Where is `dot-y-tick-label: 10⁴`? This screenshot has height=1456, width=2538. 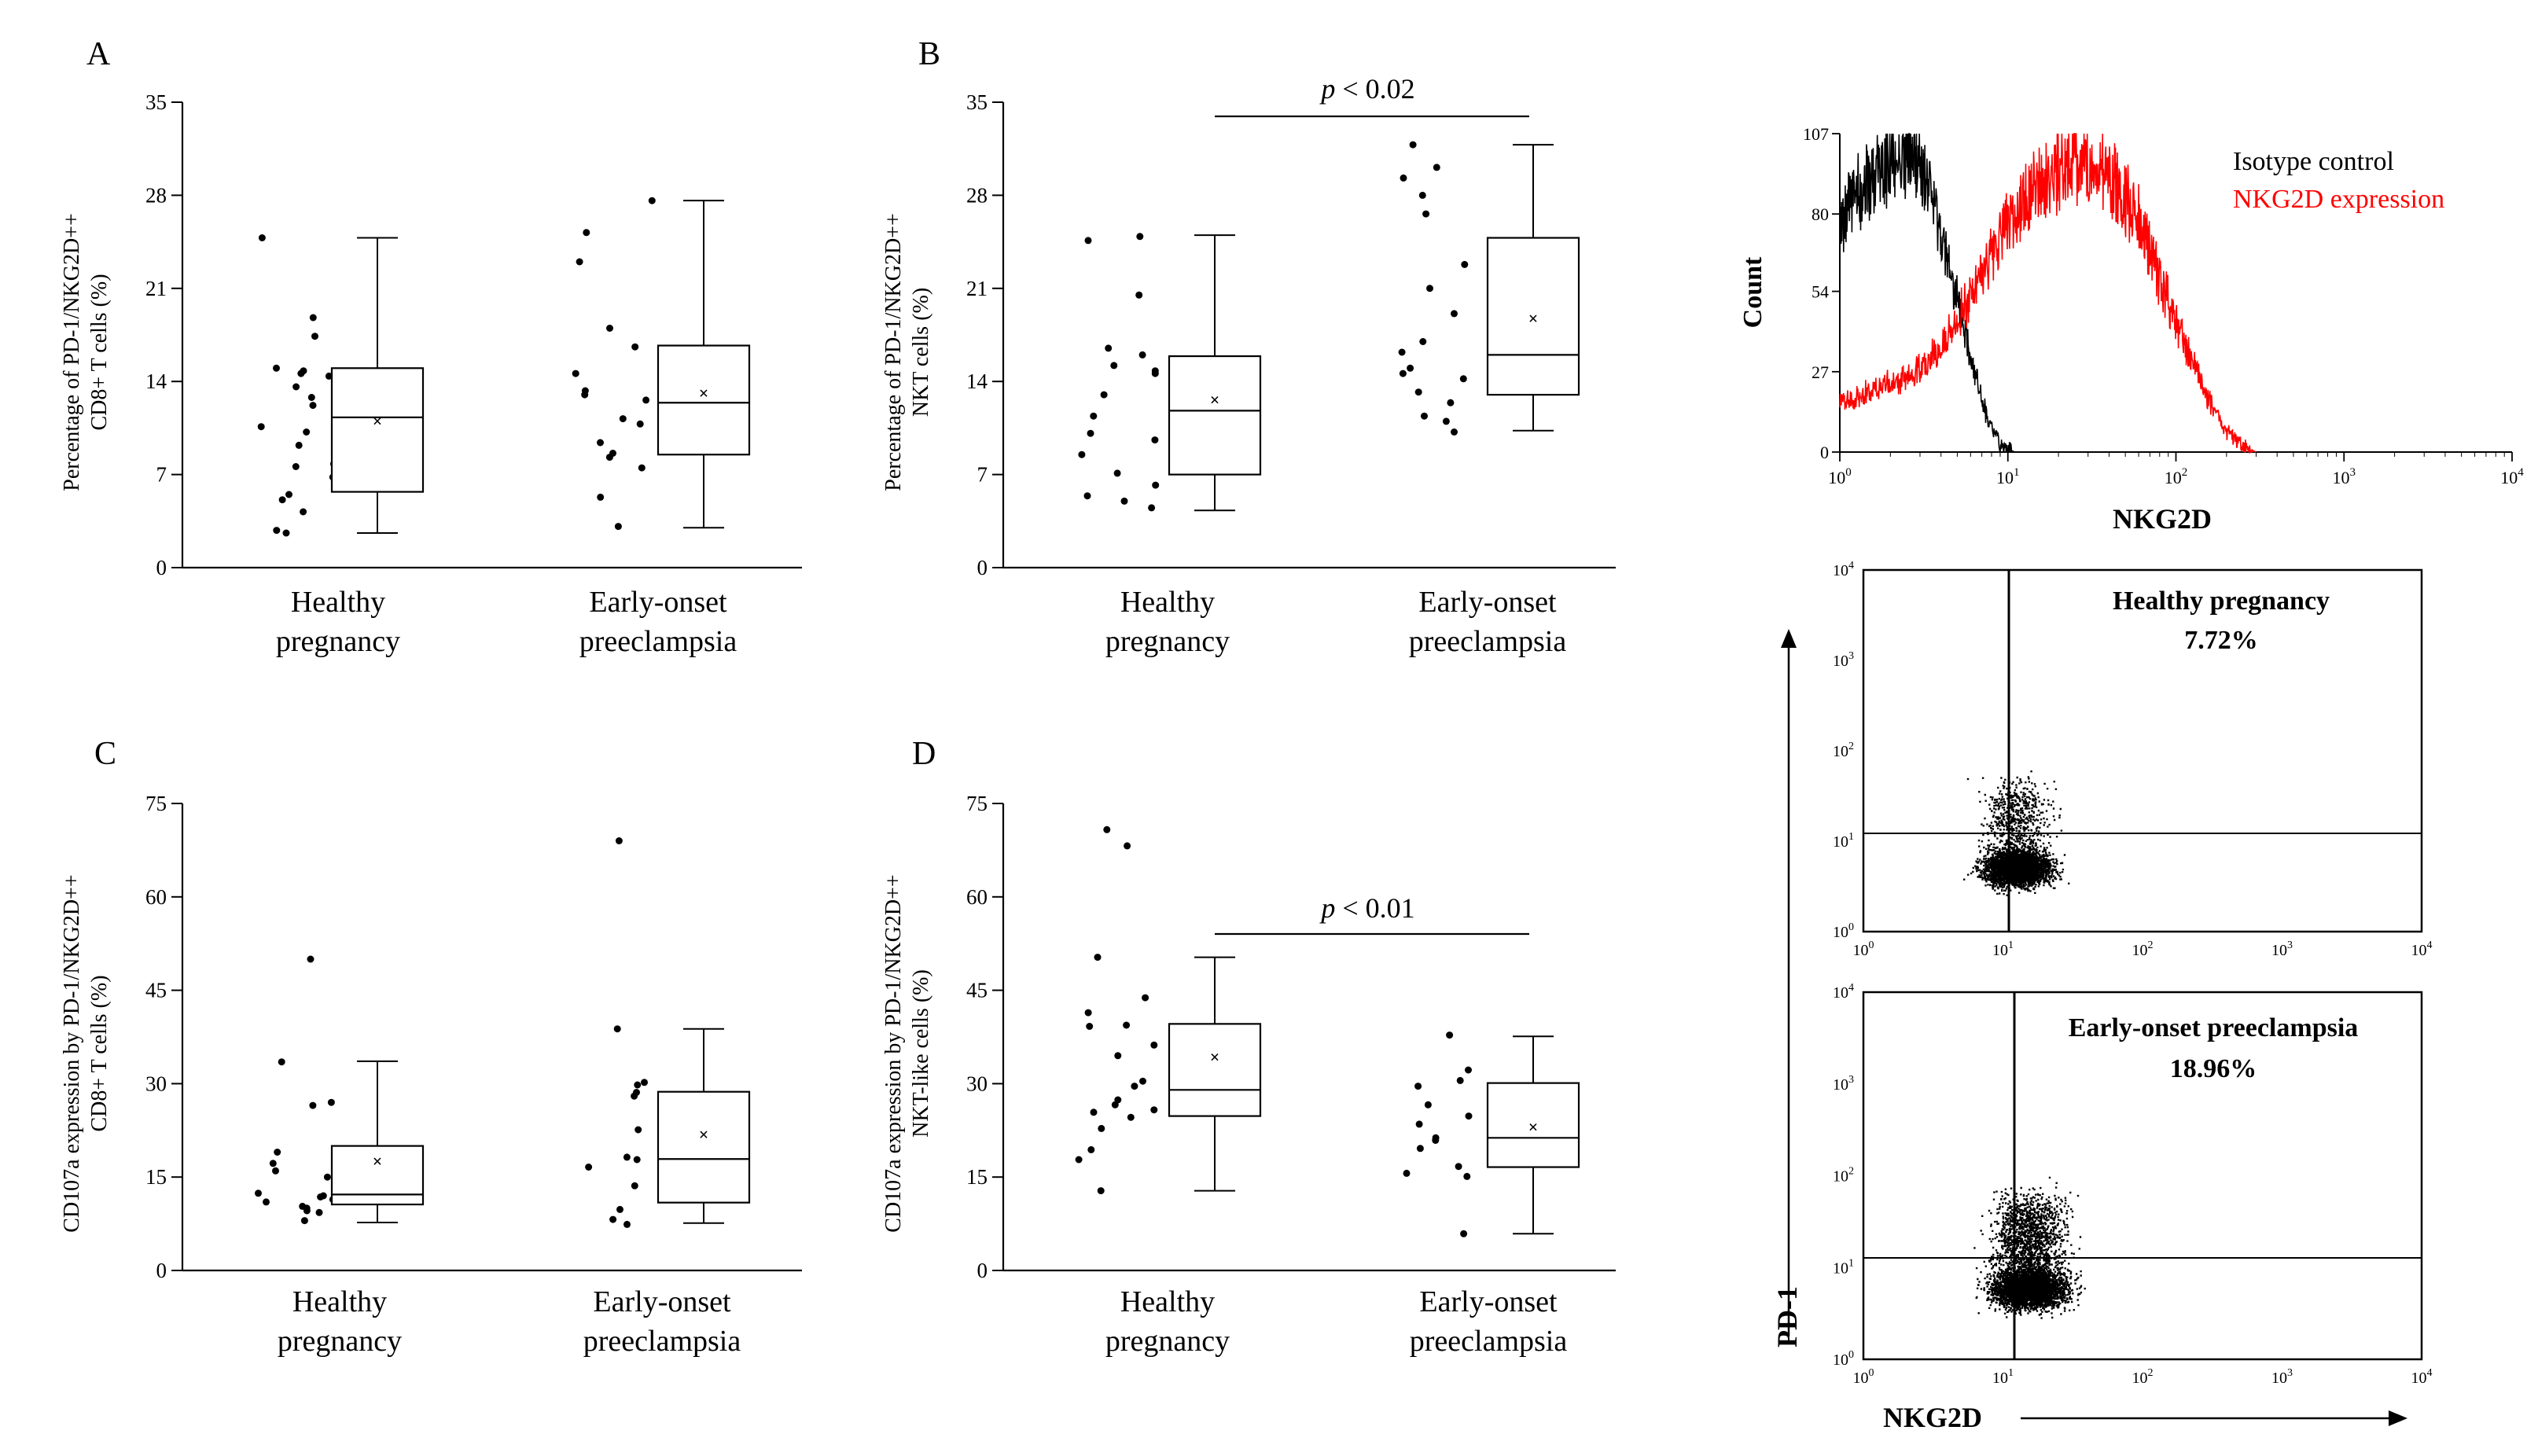 dot-y-tick-label: 10⁴ is located at coordinates (1844, 569).